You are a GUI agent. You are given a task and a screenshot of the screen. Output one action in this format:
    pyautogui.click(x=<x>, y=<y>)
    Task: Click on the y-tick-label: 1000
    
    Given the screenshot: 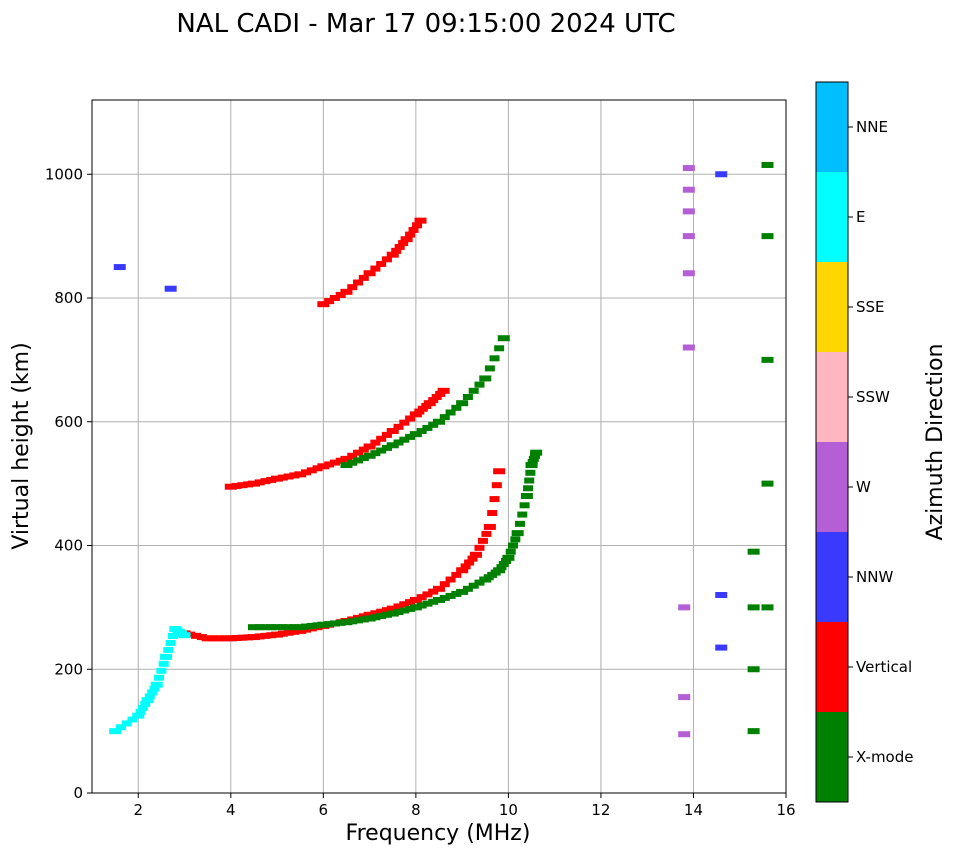 What is the action you would take?
    pyautogui.click(x=64, y=174)
    